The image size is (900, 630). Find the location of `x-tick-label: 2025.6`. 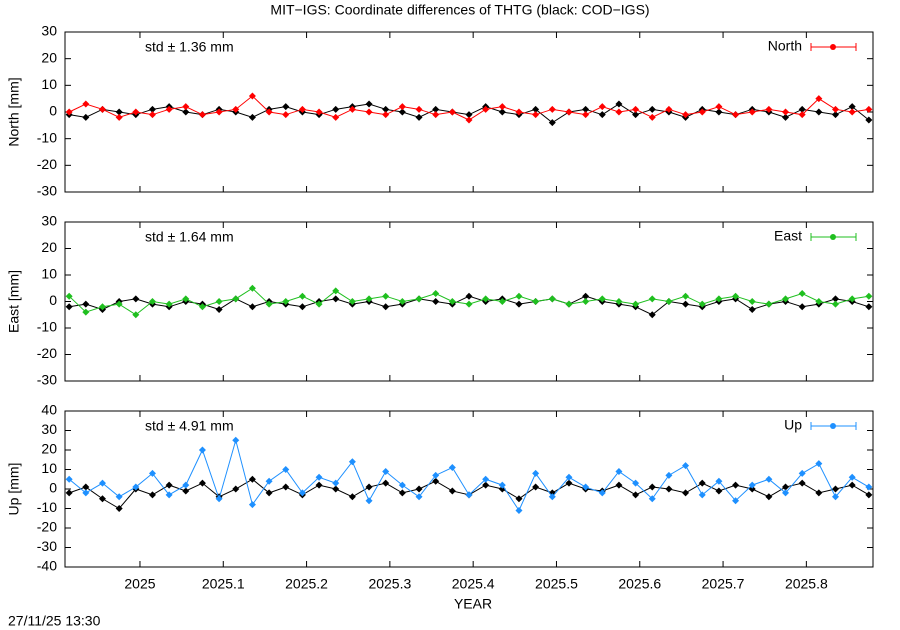

x-tick-label: 2025.6 is located at coordinates (639, 584).